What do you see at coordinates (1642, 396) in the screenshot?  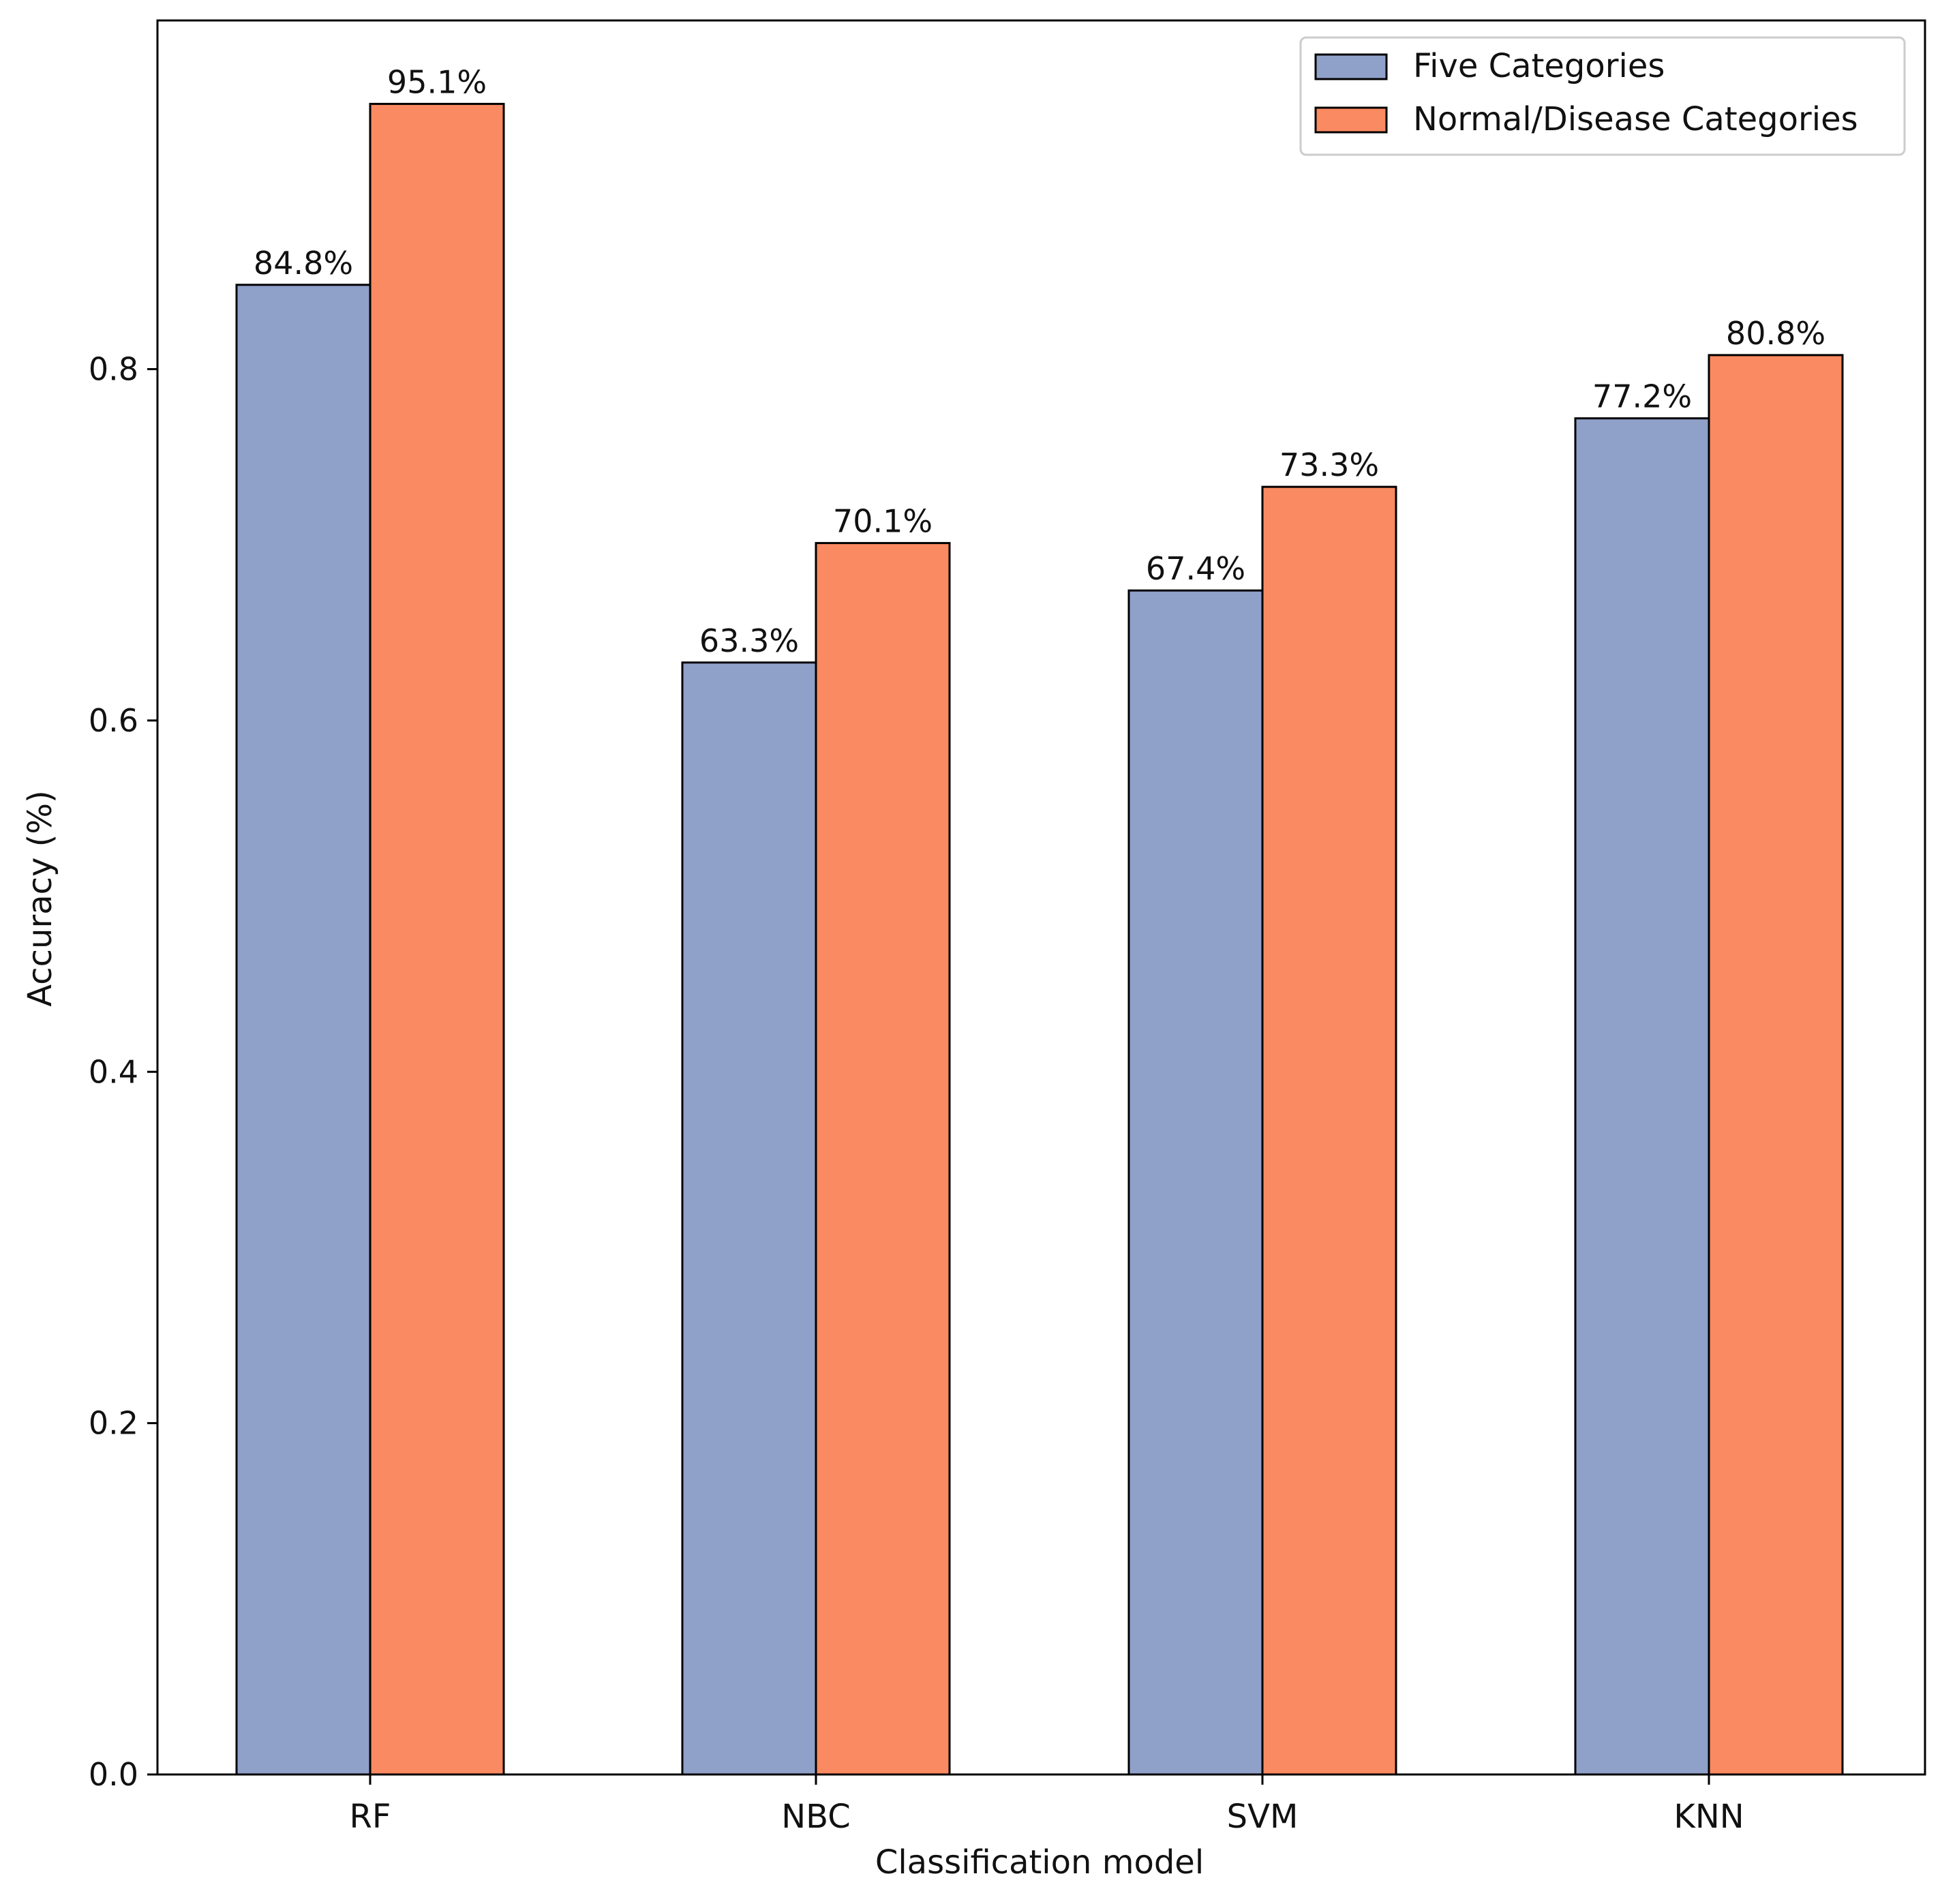 I see `value-label-knn-series-1: 77.2%` at bounding box center [1642, 396].